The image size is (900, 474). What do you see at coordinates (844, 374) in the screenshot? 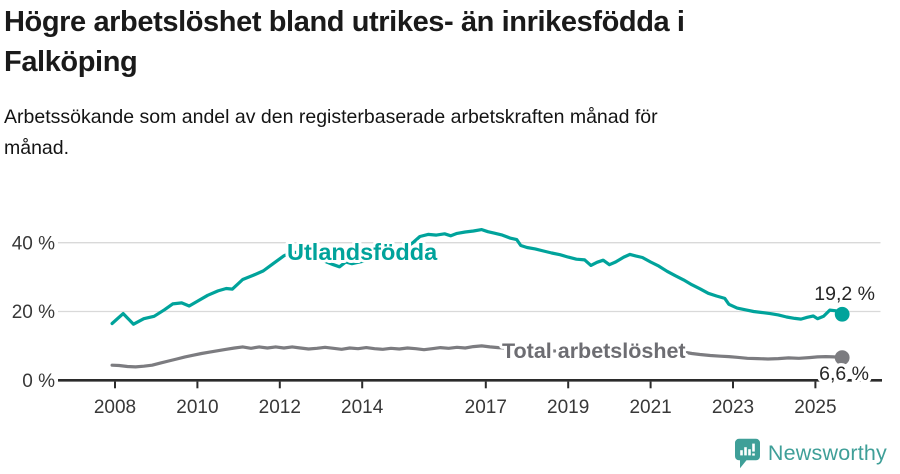
I see `series-end-value-label-1: 6,6 %` at bounding box center [844, 374].